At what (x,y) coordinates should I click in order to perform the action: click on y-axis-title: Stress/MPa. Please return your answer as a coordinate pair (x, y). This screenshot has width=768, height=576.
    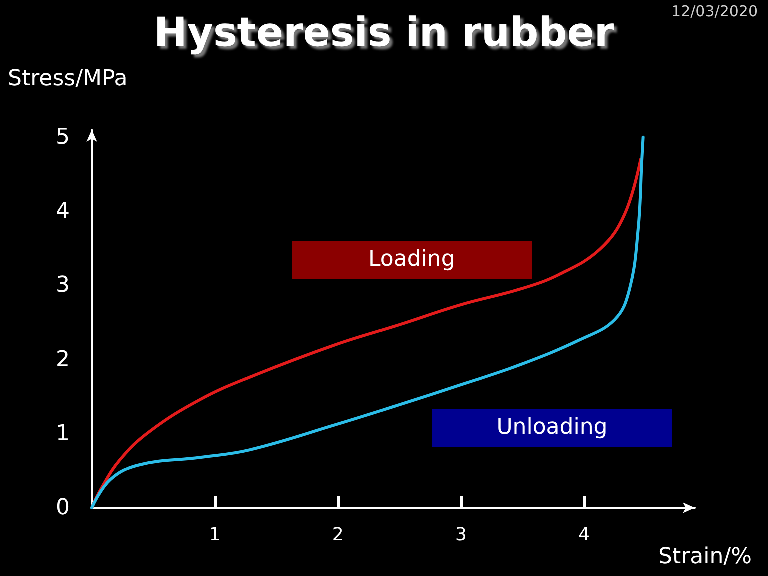
    Looking at the image, I should click on (68, 79).